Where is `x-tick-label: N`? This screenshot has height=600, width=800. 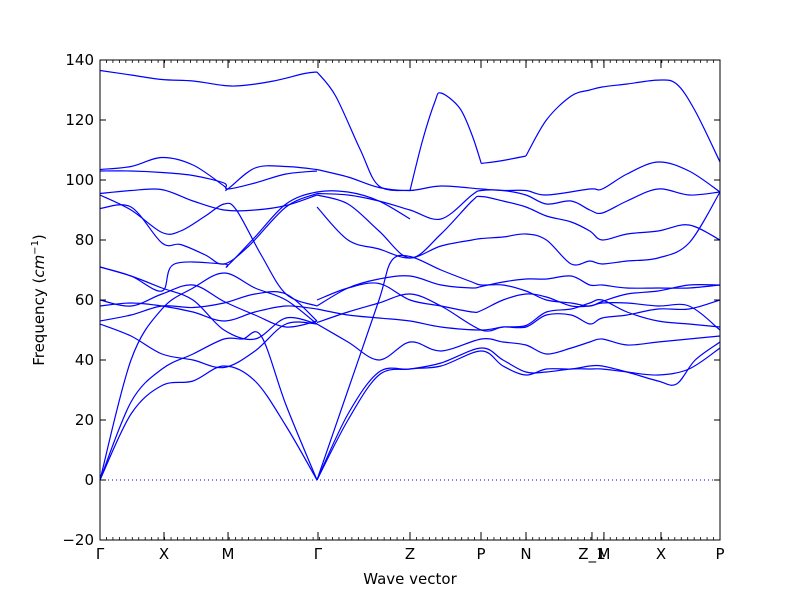
x-tick-label: N is located at coordinates (525, 554).